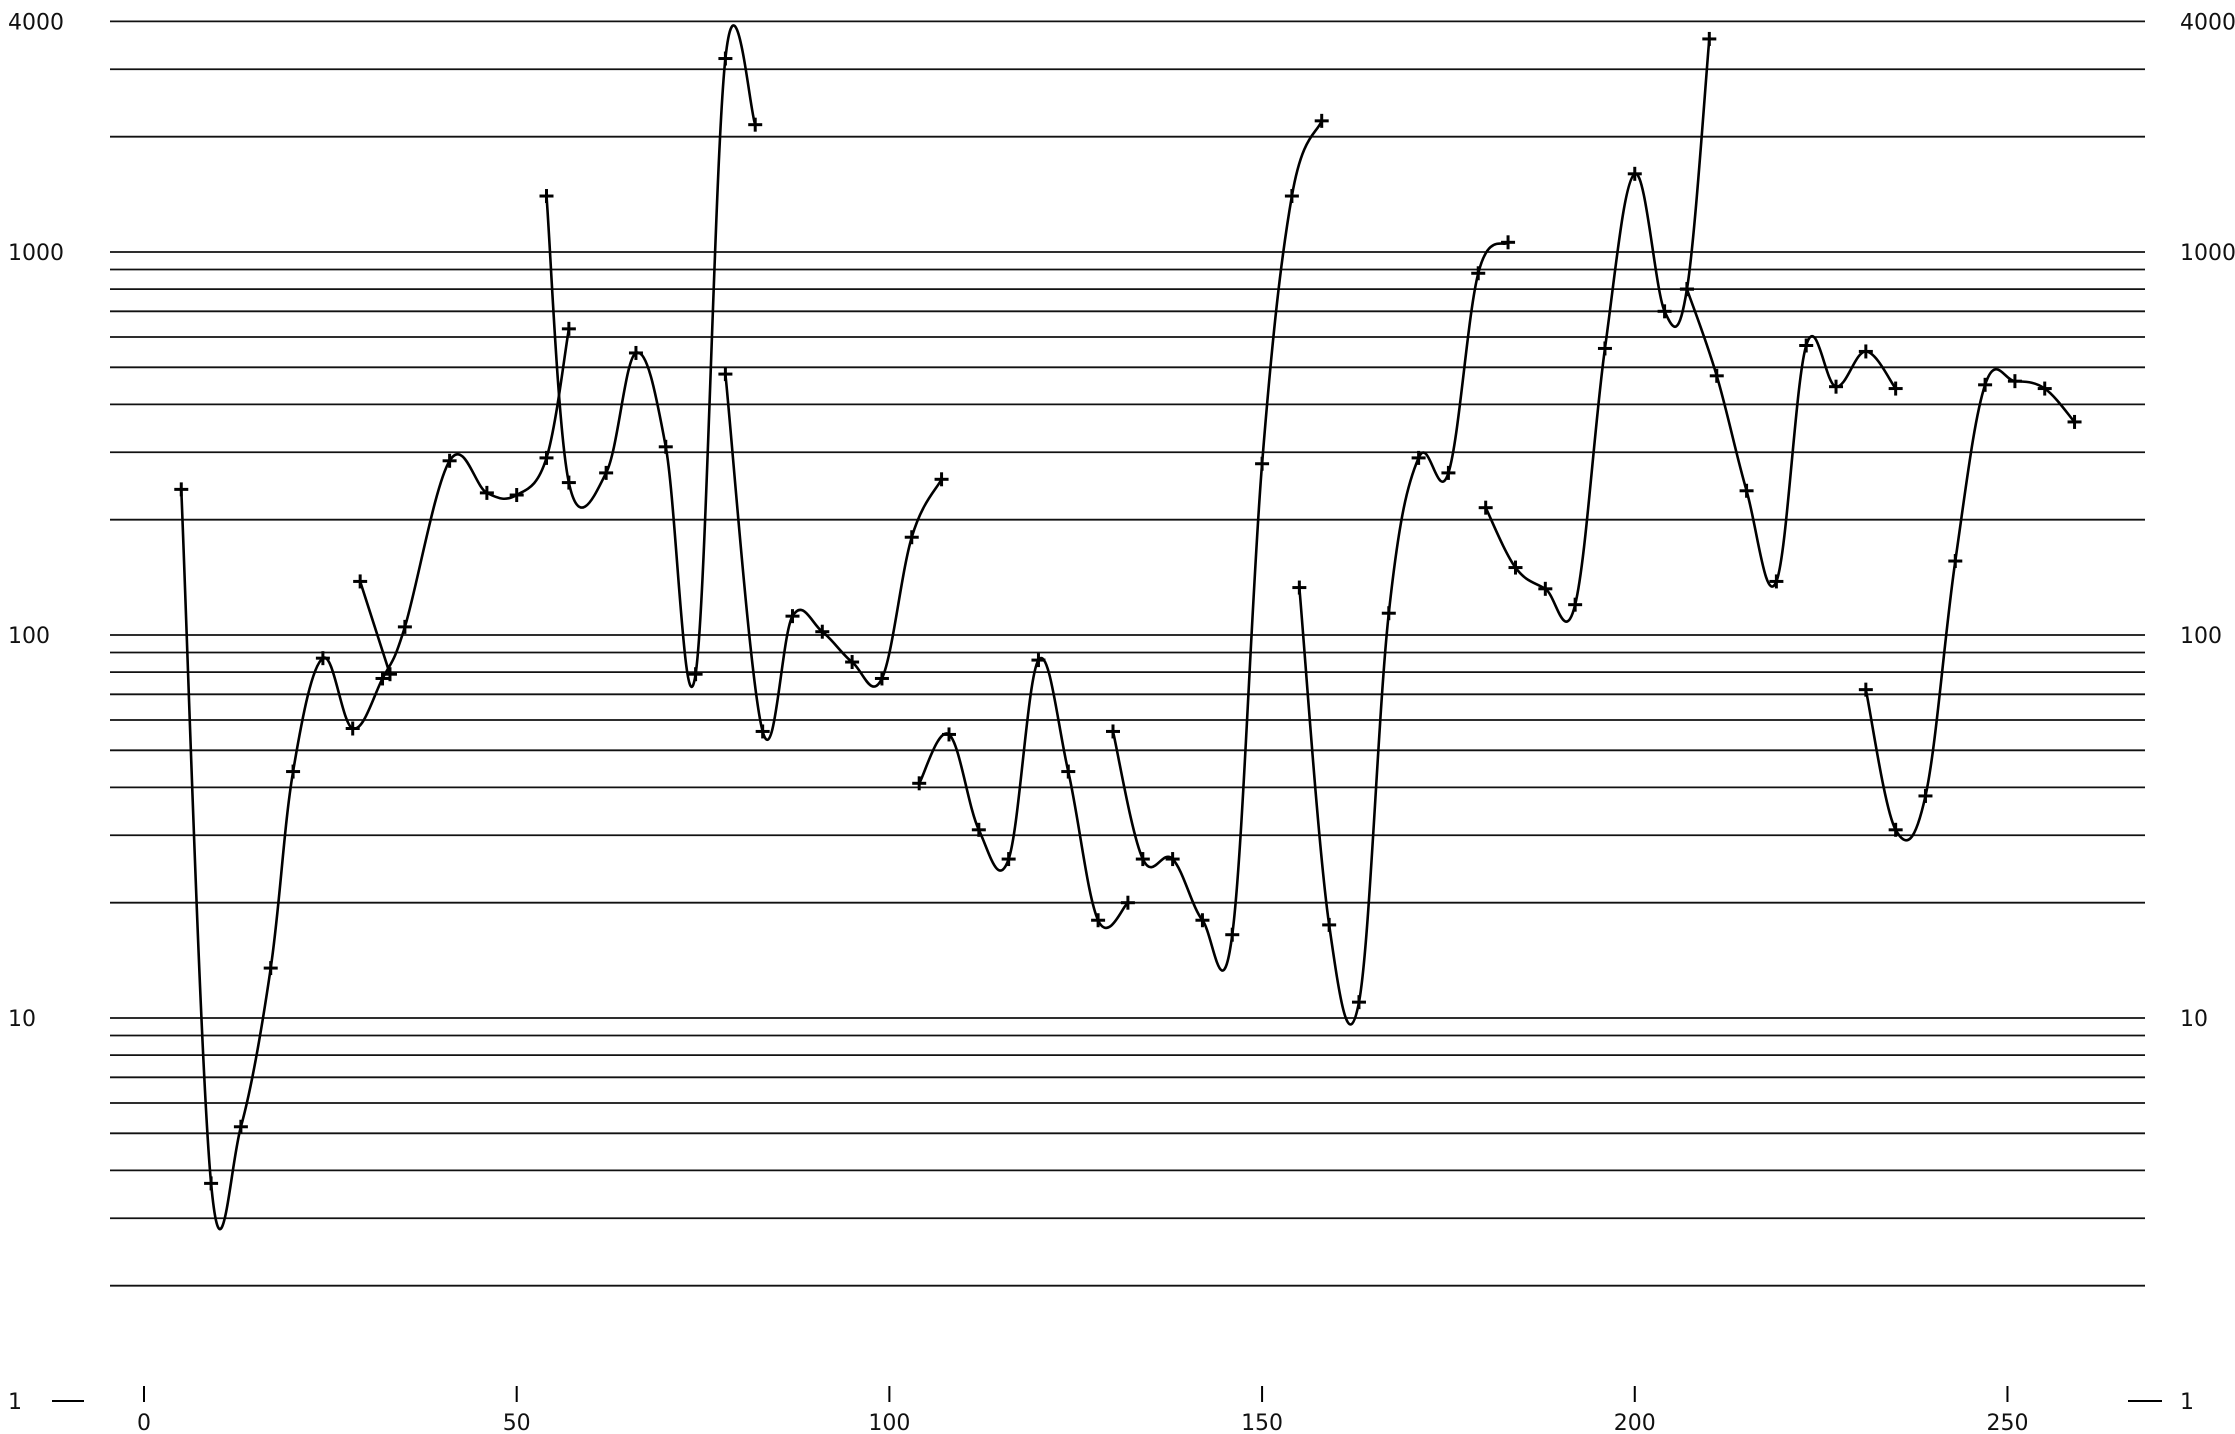 Image resolution: width=2235 pixels, height=1434 pixels. What do you see at coordinates (889, 1422) in the screenshot?
I see `x-tick-label: 100` at bounding box center [889, 1422].